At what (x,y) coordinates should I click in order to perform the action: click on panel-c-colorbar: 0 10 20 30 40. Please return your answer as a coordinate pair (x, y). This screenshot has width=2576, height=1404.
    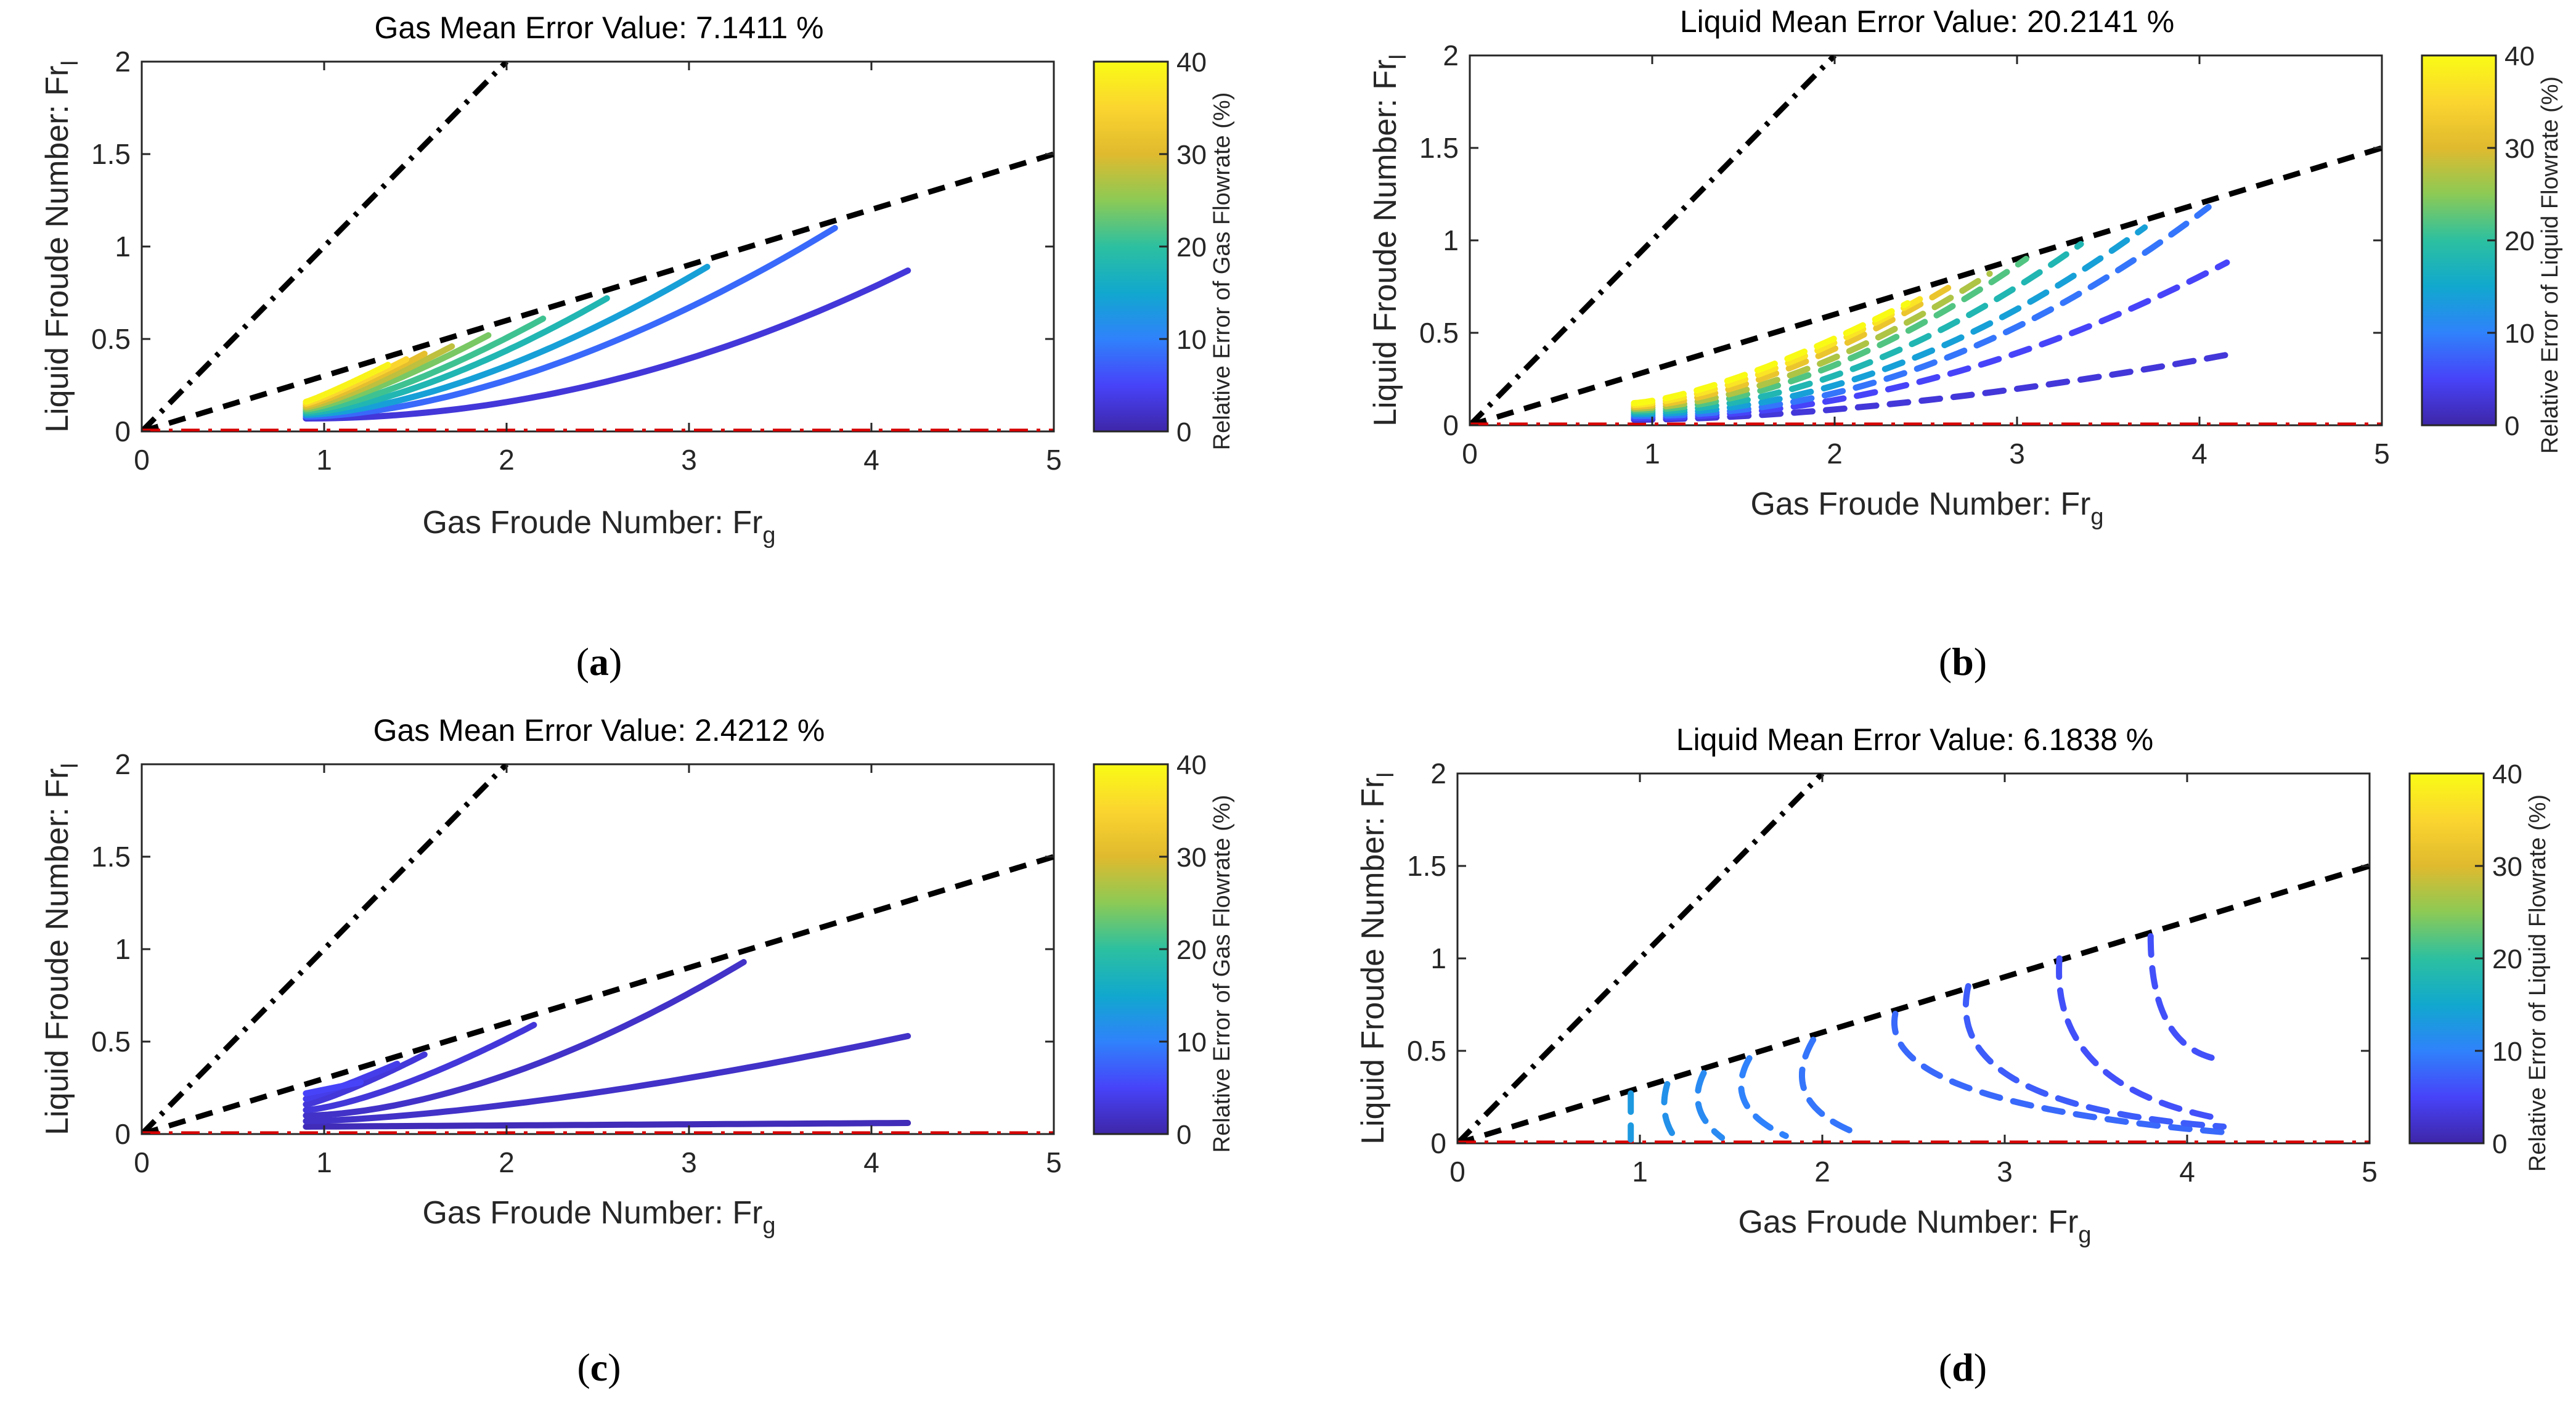
    Looking at the image, I should click on (1150, 950).